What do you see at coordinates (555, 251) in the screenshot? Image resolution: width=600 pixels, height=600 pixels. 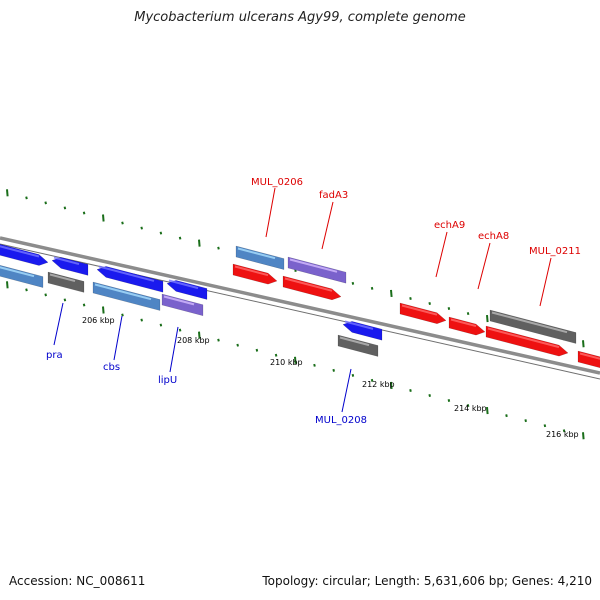 I see `gene-label-mul-0211: MUL_0211` at bounding box center [555, 251].